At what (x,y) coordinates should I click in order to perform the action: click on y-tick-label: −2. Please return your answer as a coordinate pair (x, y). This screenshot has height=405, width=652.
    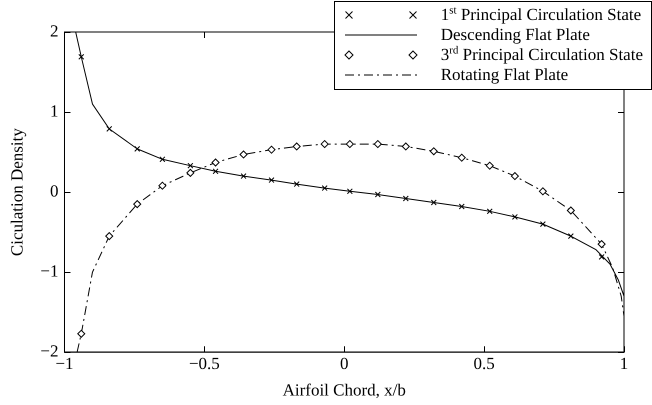
    Looking at the image, I should click on (49, 351).